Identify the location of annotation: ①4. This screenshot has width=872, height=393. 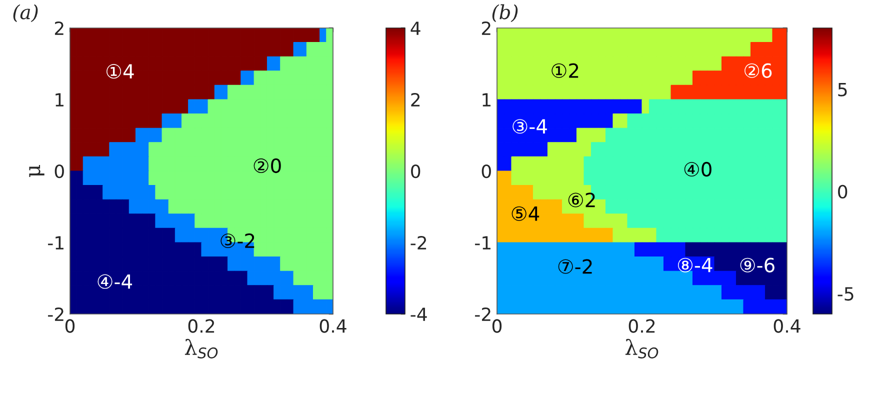
(120, 71).